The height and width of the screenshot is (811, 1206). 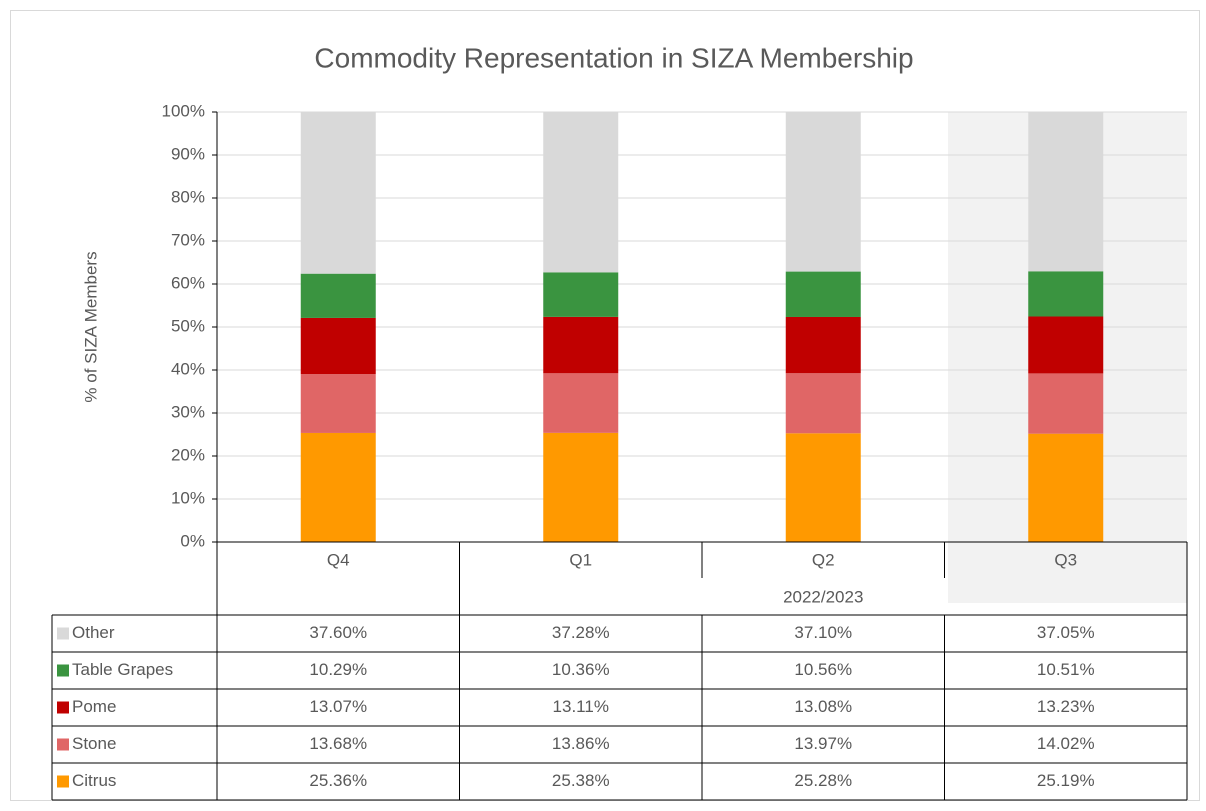 I want to click on y-tick-label: 30%, so click(x=188, y=411).